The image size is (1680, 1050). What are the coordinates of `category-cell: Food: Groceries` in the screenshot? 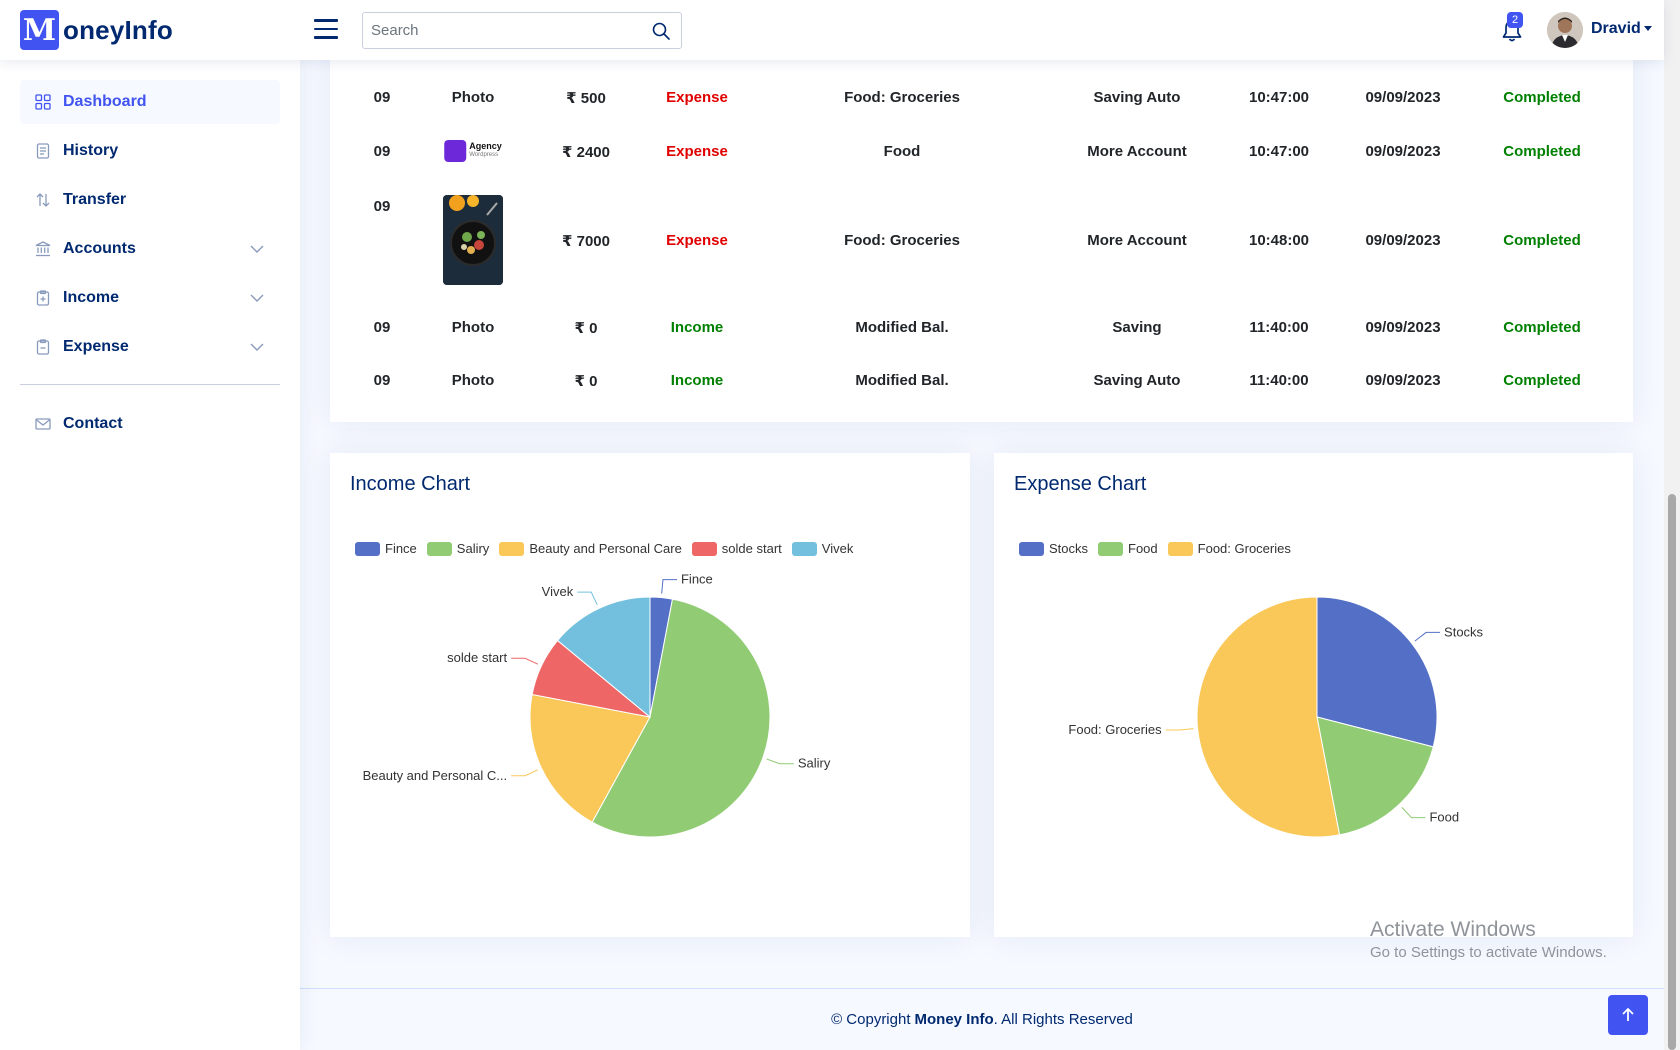 It's located at (902, 97).